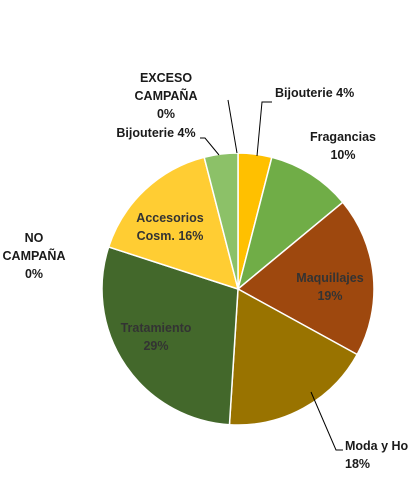  I want to click on slice-label: Moda y Ho 18%, so click(377, 455).